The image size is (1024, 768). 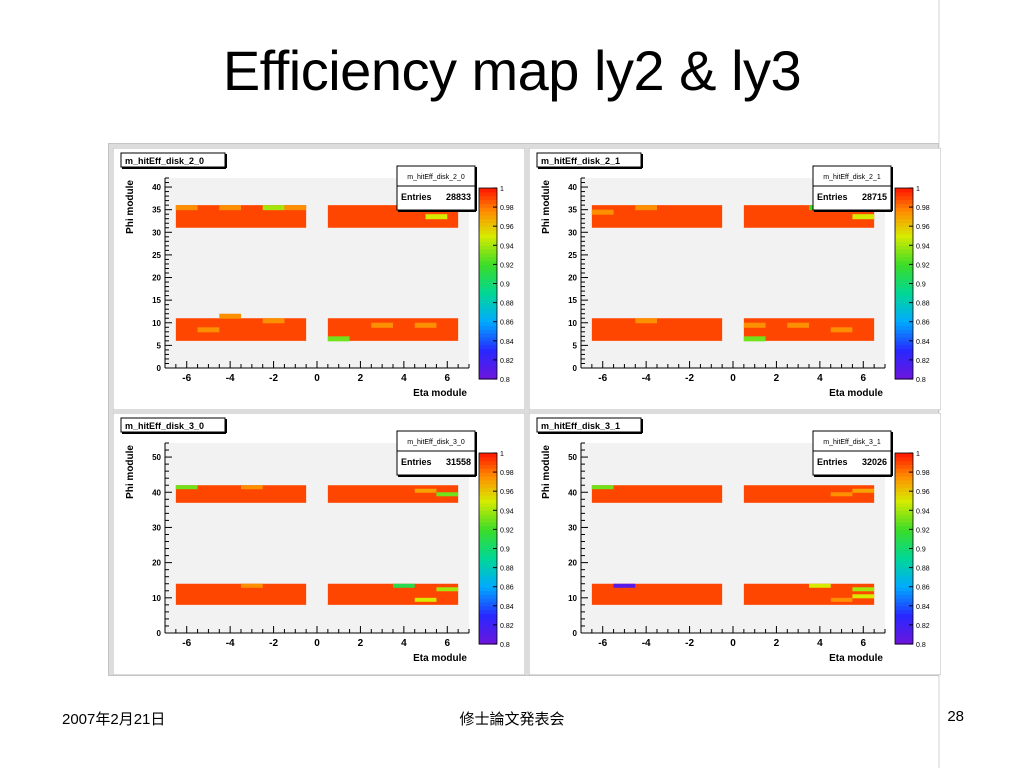 I want to click on stats-title: m_hitEff_disk_2_0, so click(x=436, y=177).